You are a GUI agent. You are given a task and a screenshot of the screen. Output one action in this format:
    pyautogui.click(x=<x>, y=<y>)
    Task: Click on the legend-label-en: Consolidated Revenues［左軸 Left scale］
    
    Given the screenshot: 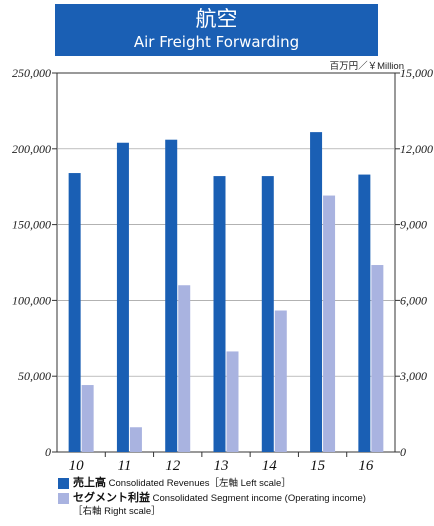 What is the action you would take?
    pyautogui.click(x=198, y=483)
    